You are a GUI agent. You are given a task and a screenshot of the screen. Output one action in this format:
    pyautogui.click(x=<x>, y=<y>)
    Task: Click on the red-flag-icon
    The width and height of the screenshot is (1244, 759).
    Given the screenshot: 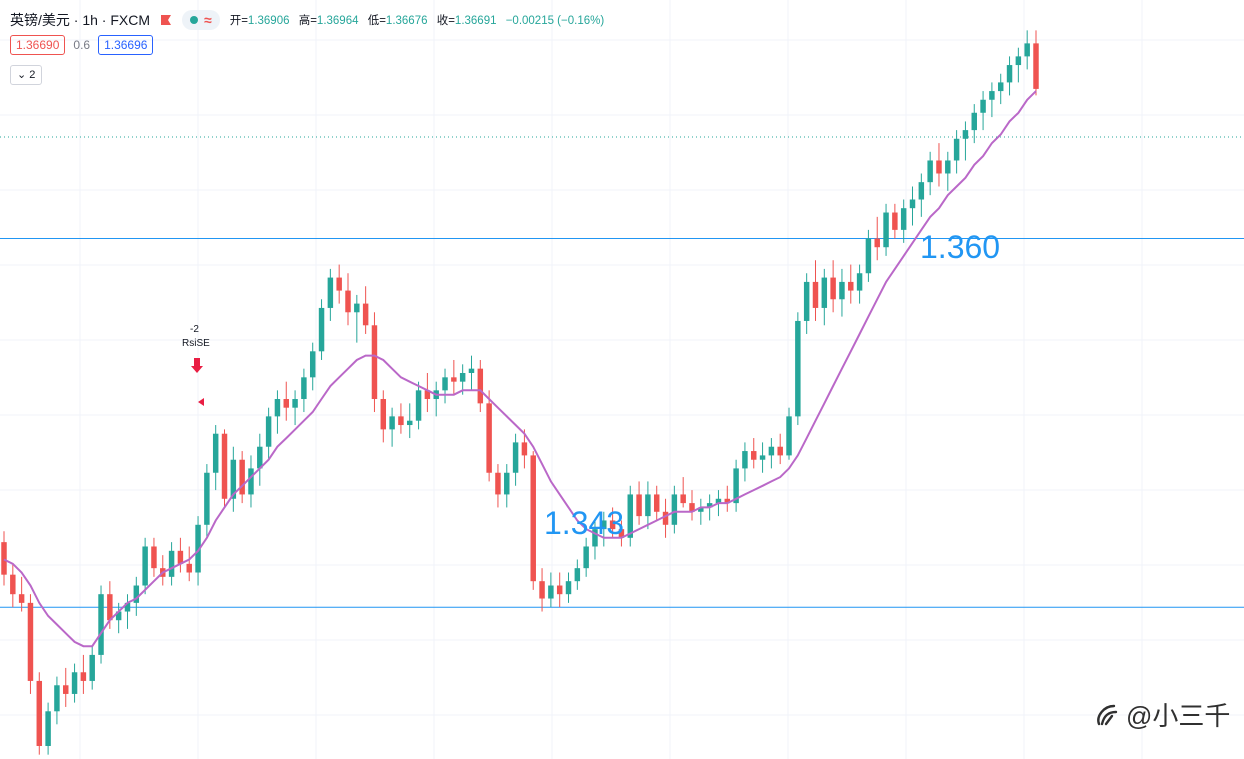 What is the action you would take?
    pyautogui.click(x=166, y=20)
    